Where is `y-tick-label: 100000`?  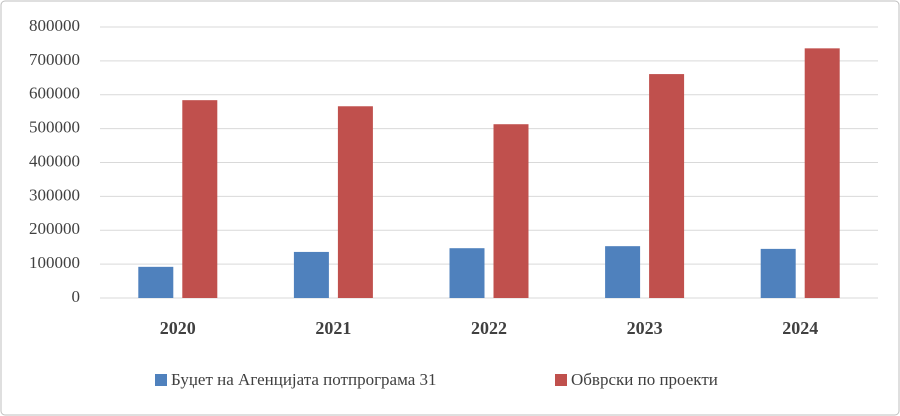
y-tick-label: 100000 is located at coordinates (54, 262).